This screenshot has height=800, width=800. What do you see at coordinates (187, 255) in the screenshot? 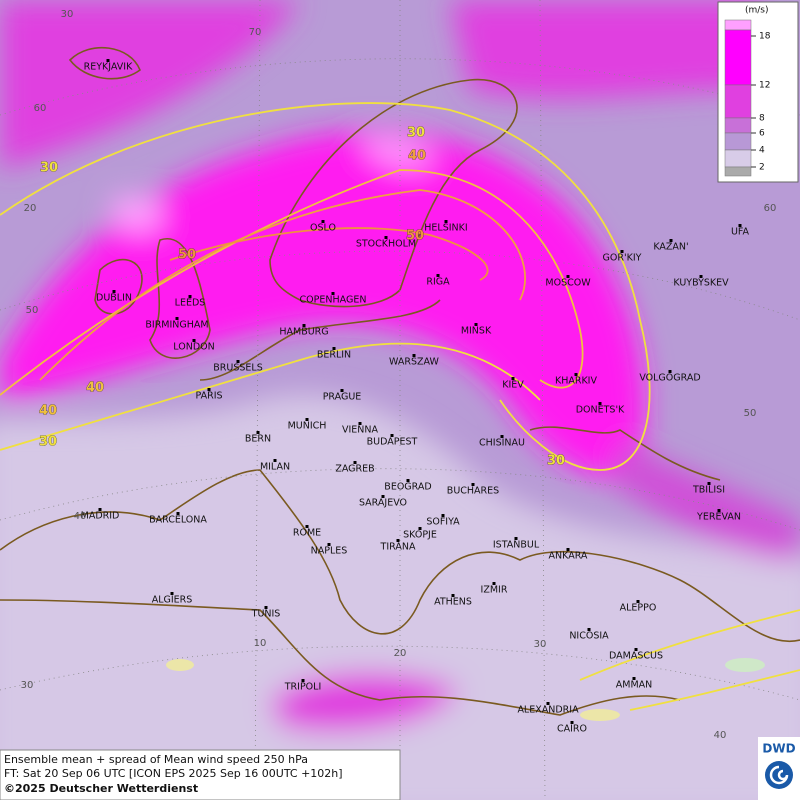
I see `contour-label: 50` at bounding box center [187, 255].